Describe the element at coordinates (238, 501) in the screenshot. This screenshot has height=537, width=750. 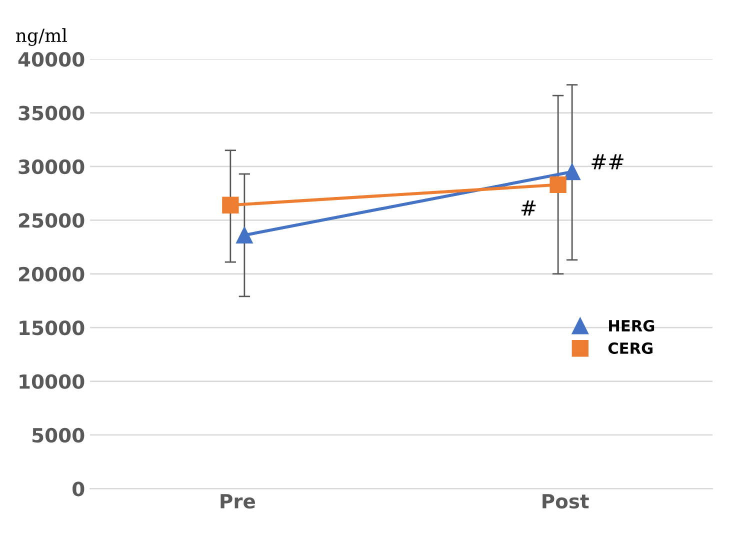
I see `x-tick-label: Pre` at that location.